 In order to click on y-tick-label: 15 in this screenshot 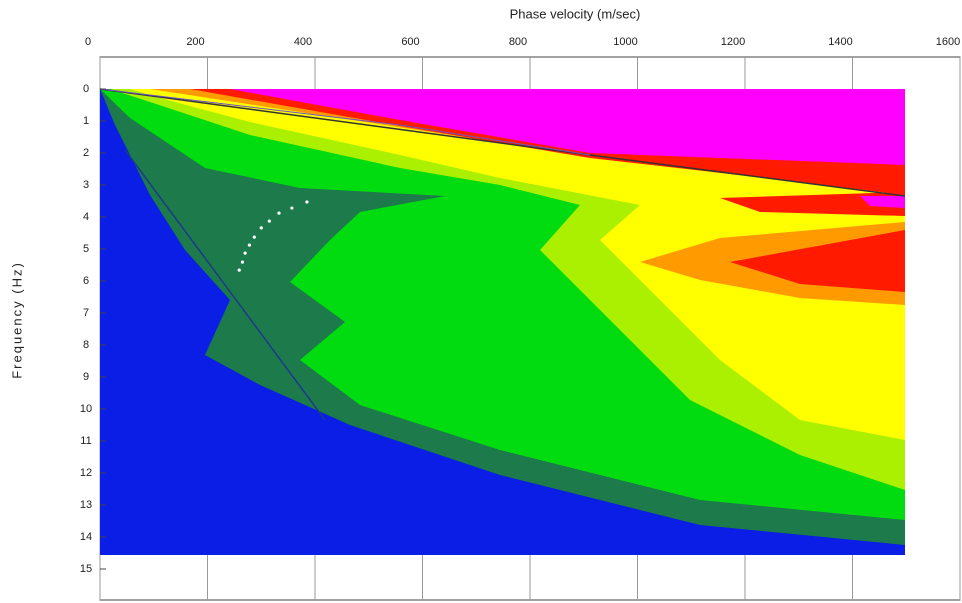, I will do `click(86, 569)`.